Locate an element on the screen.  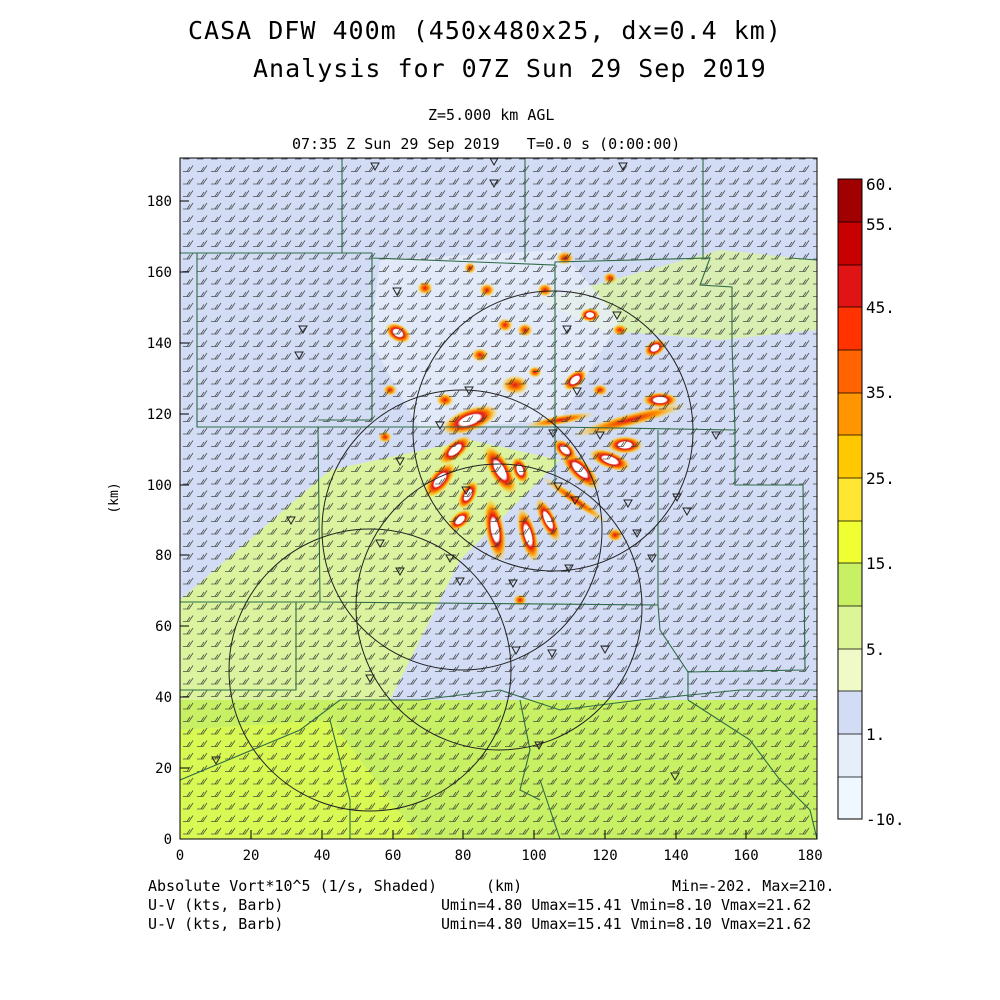
x-axis-label: (km) is located at coordinates (504, 886).